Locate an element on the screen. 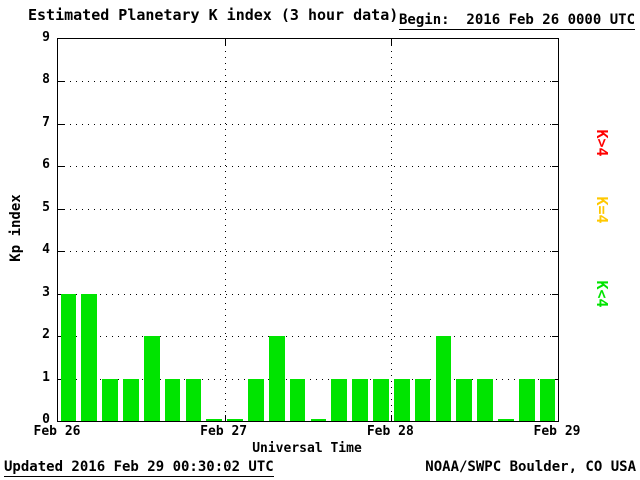 This screenshot has height=480, width=640. begin-timestamp: Begin: 2016 Feb 26 0000 UTC is located at coordinates (517, 21).